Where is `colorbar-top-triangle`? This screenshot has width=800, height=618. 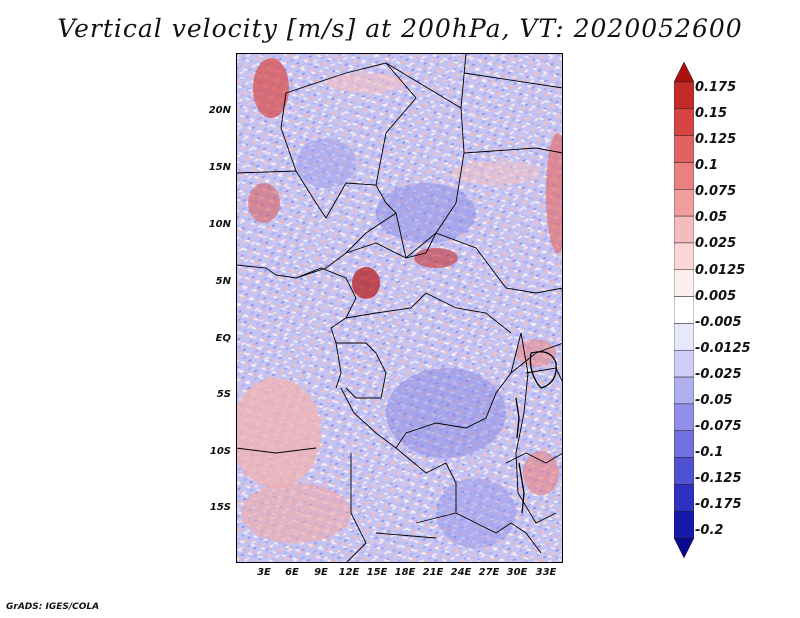 colorbar-top-triangle is located at coordinates (684, 72).